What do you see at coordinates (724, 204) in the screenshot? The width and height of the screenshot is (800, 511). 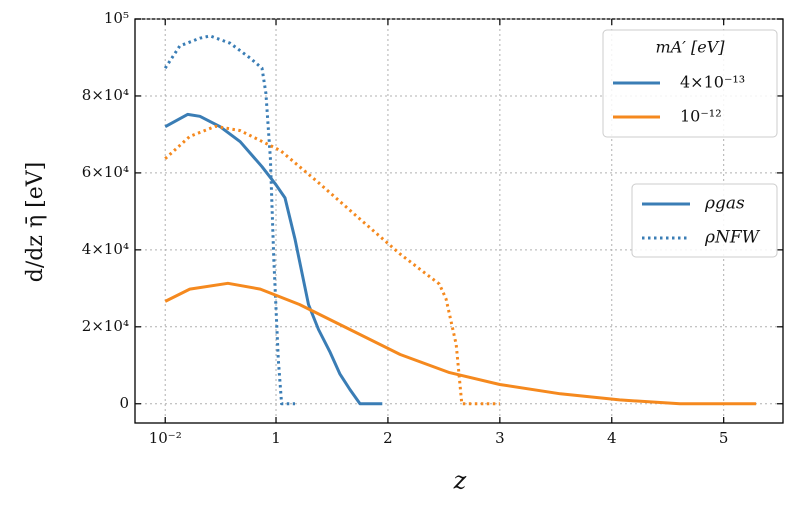 I see `legend-label: ρgas` at bounding box center [724, 204].